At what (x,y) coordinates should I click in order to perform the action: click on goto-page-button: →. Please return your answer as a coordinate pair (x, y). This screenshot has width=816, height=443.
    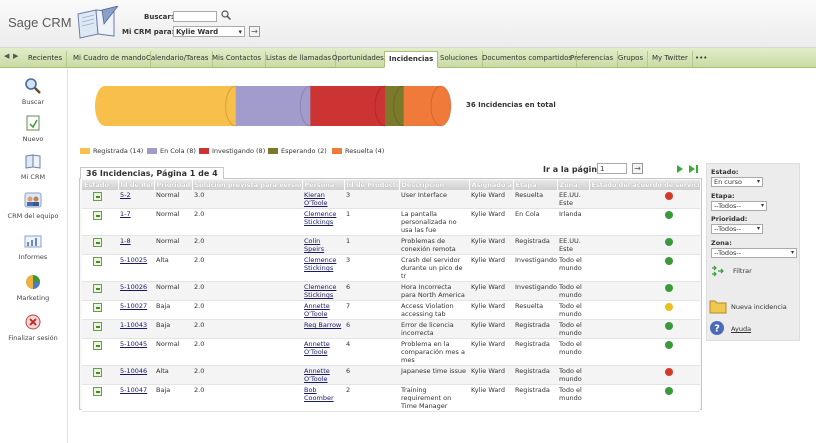
    Looking at the image, I should click on (637, 168).